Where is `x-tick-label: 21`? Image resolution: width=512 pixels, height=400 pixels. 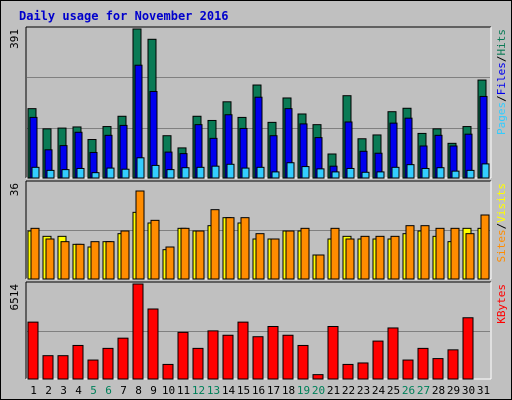 x-tick-label: 21 is located at coordinates (333, 390).